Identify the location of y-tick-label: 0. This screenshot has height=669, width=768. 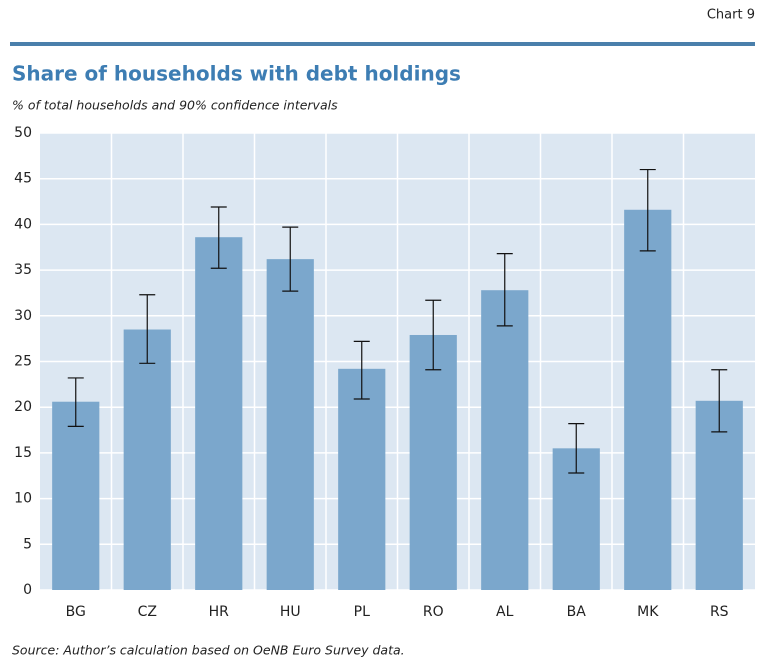
(27, 590).